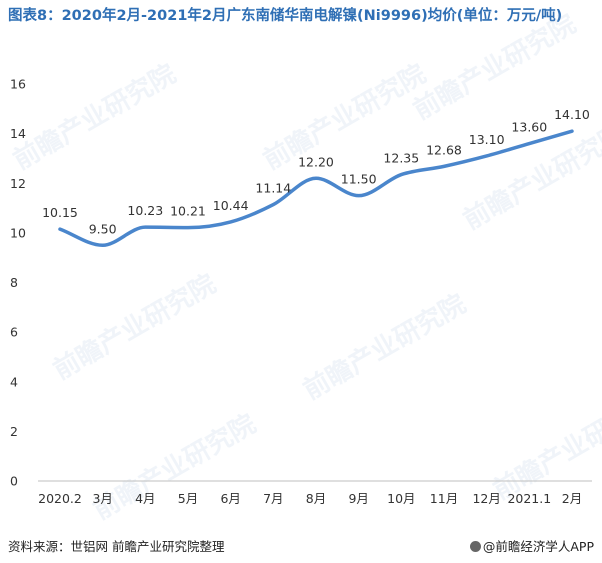  What do you see at coordinates (60, 212) in the screenshot?
I see `data-label: 10.15` at bounding box center [60, 212].